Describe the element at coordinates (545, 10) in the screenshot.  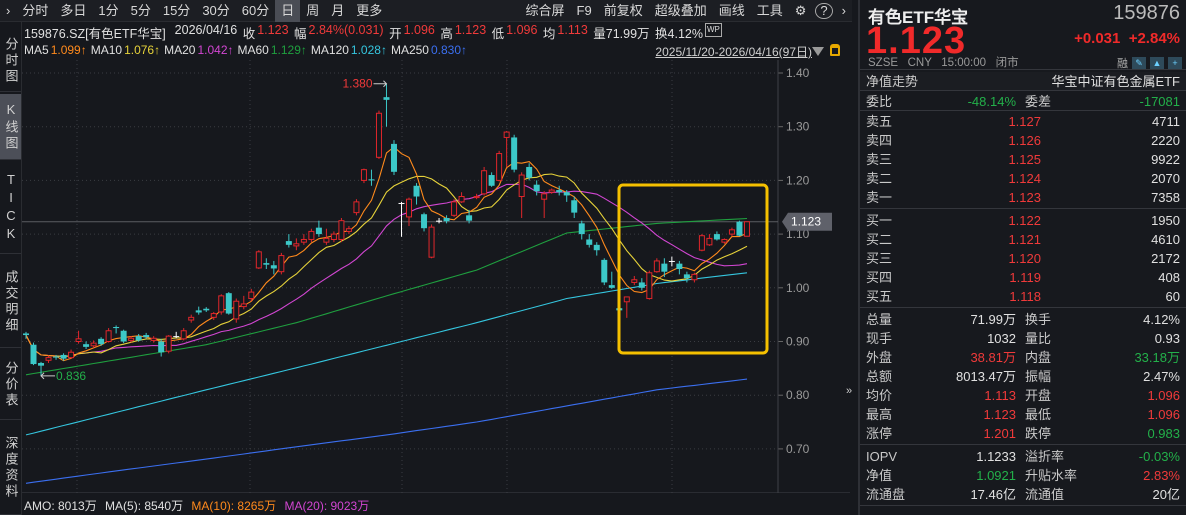
I see `tool-button-0: 综合屏` at that location.